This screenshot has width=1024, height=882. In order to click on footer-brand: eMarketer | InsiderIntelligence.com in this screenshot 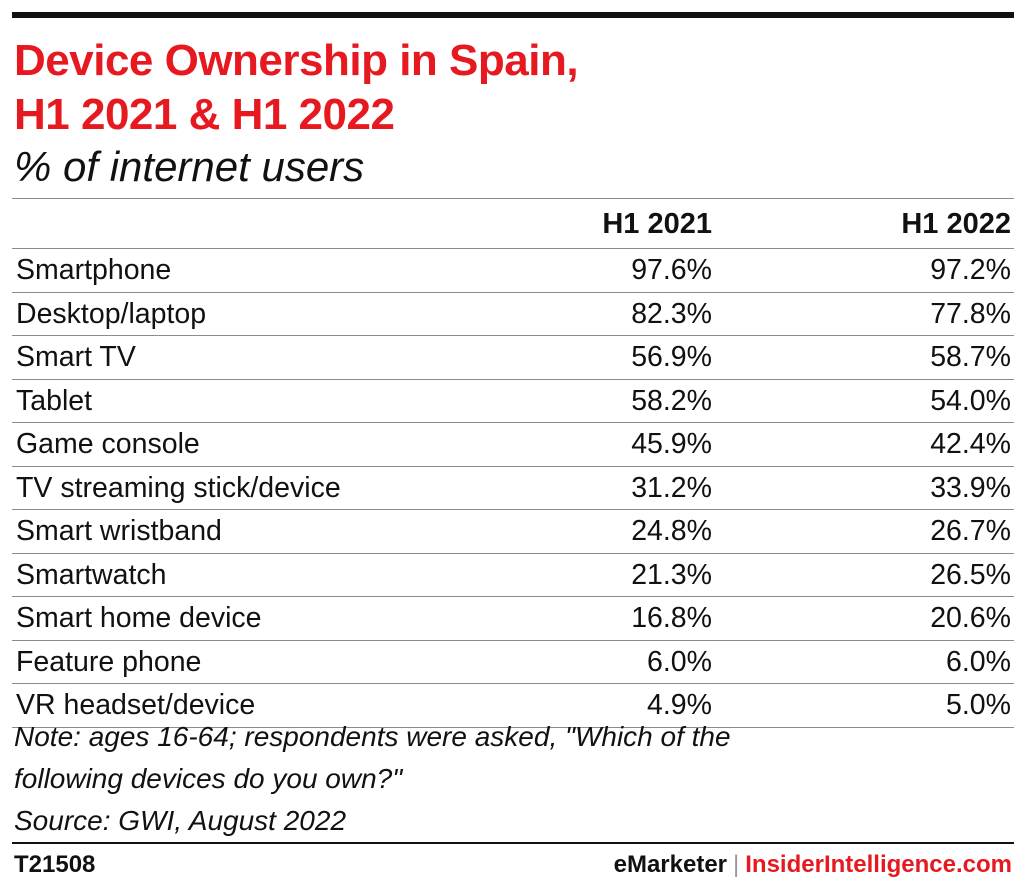, I will do `click(813, 865)`.